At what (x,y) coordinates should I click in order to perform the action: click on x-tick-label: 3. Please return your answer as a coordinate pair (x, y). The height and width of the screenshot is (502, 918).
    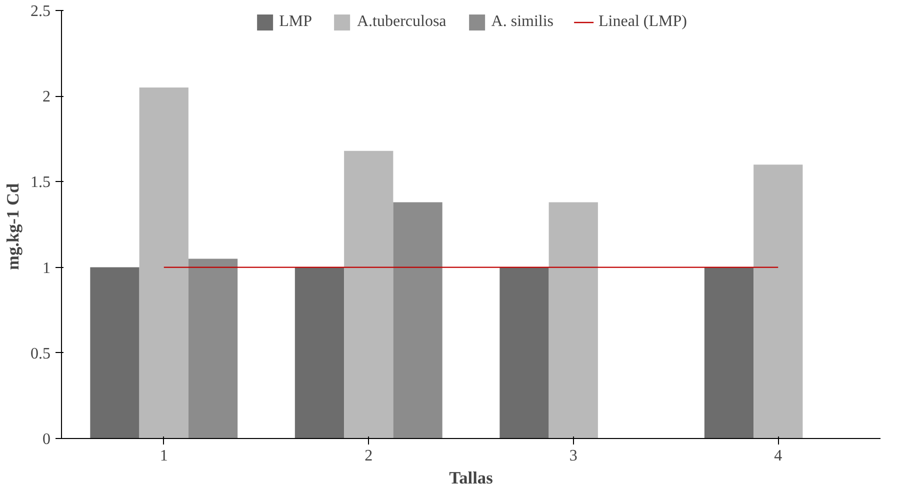
    Looking at the image, I should click on (573, 456).